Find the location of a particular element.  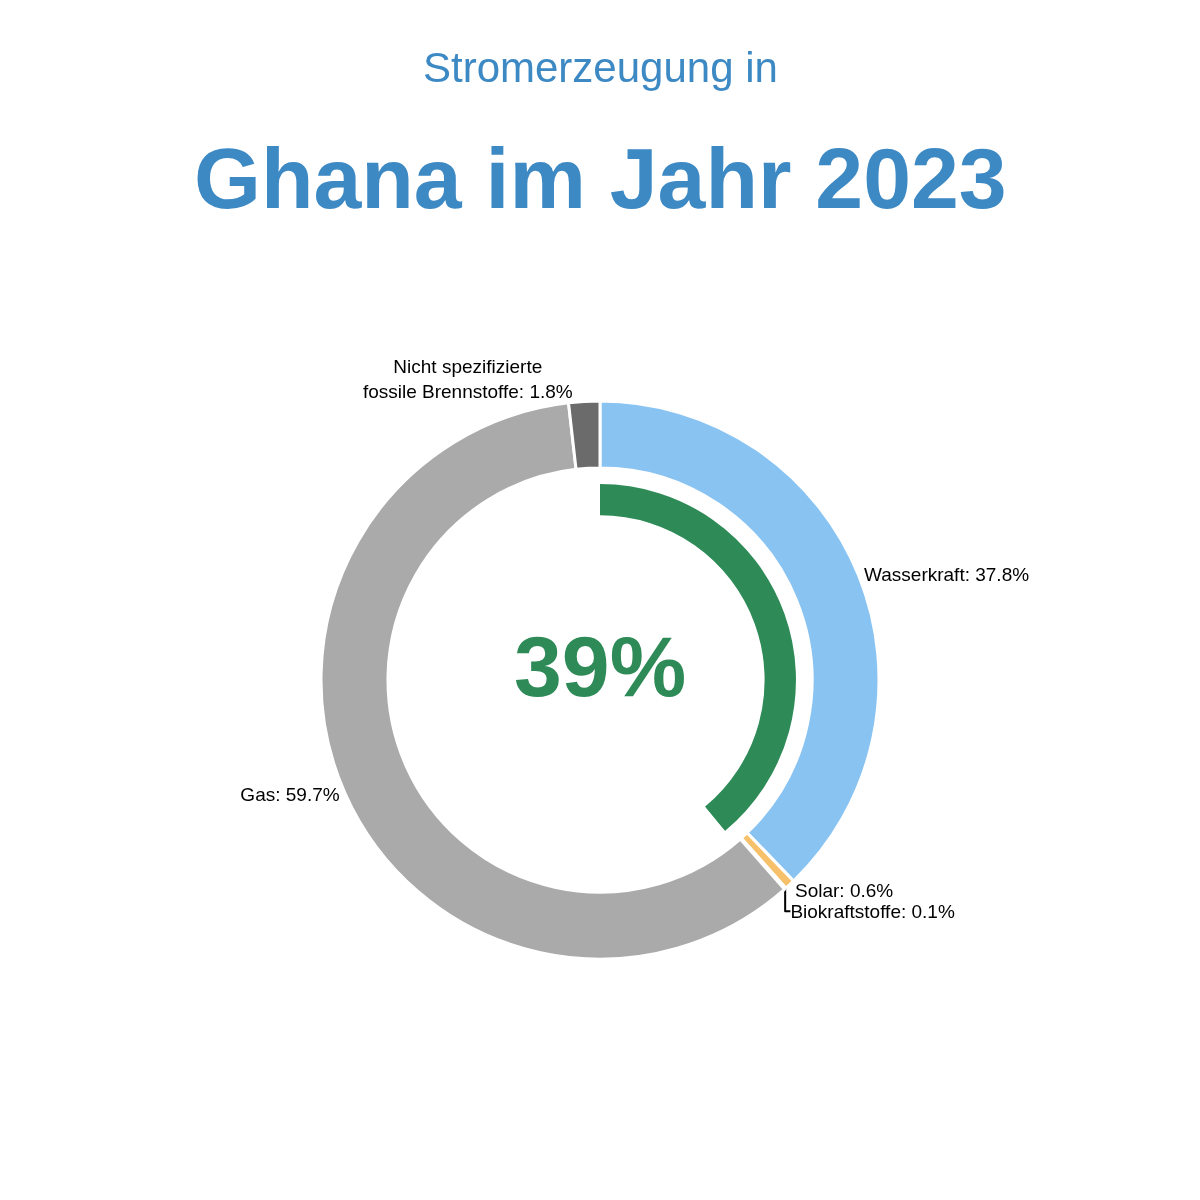

slice-label: Gas: 59.7% is located at coordinates (290, 795).